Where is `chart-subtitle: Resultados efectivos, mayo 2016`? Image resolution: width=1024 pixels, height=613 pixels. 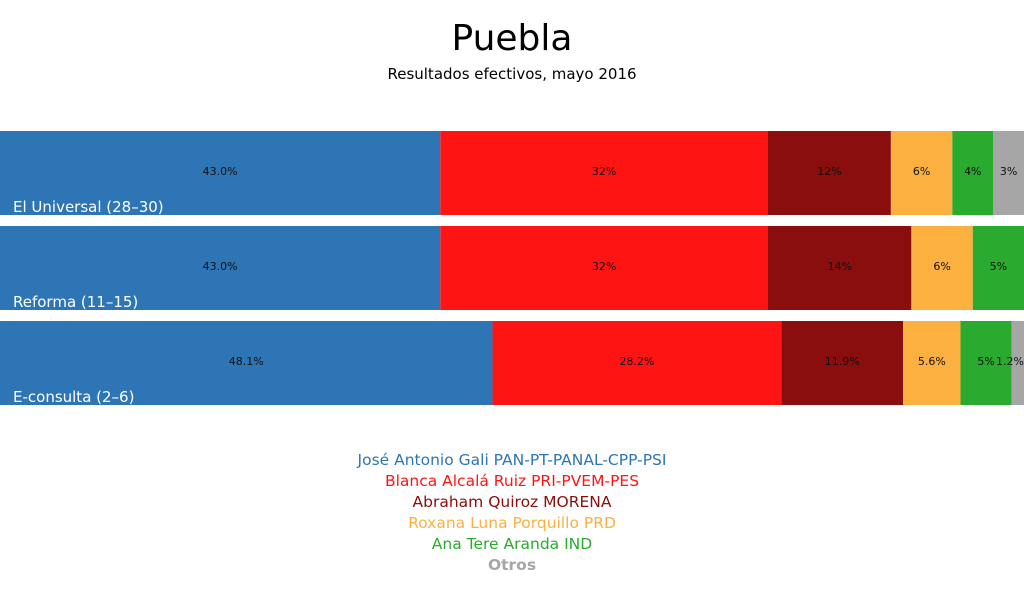
chart-subtitle: Resultados efectivos, mayo 2016 is located at coordinates (512, 74).